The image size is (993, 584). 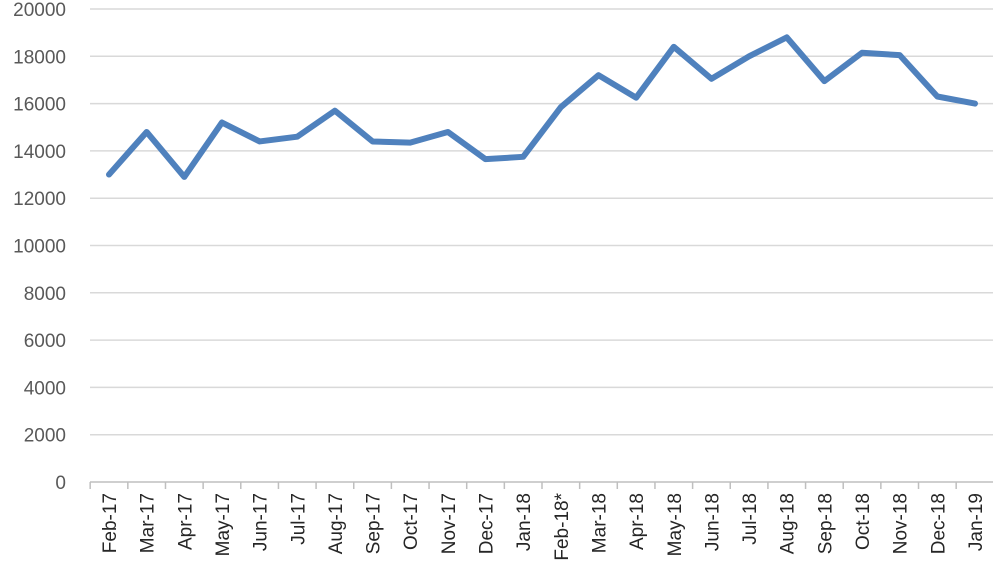 I want to click on y-tick-label: 10000, so click(x=39, y=247).